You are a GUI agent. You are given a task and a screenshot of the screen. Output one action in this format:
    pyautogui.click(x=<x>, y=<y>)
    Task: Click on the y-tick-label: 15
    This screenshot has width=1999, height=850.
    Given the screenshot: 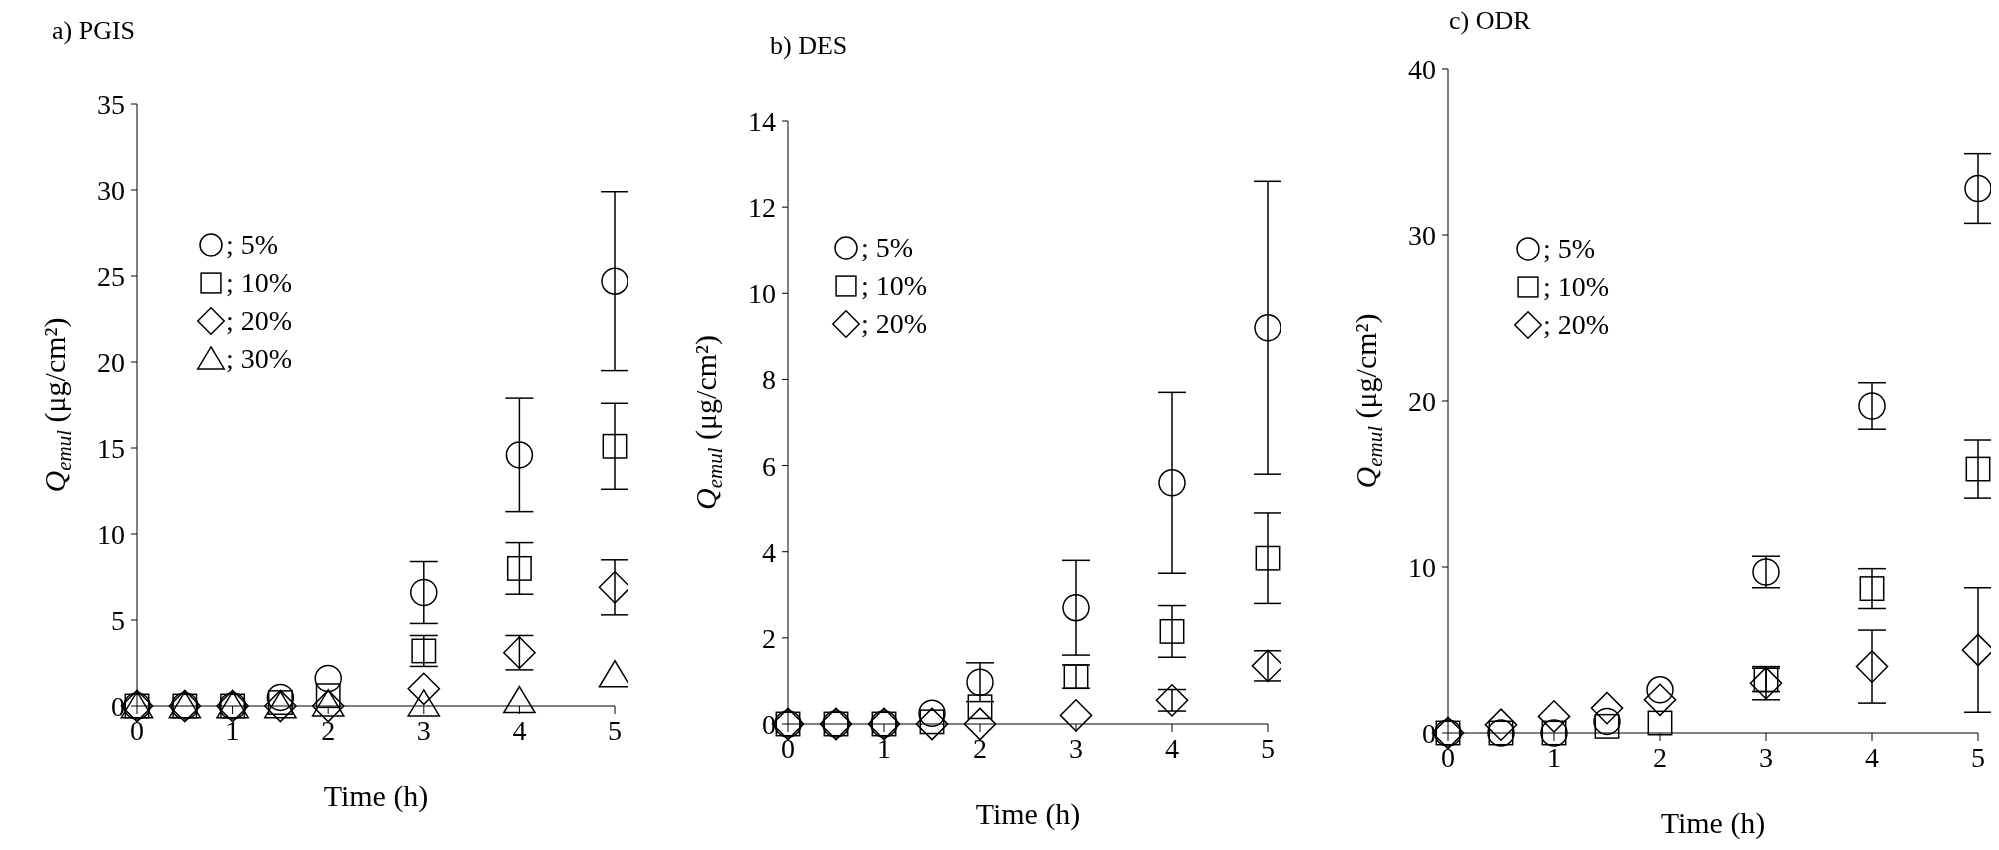 What is the action you would take?
    pyautogui.click(x=111, y=448)
    